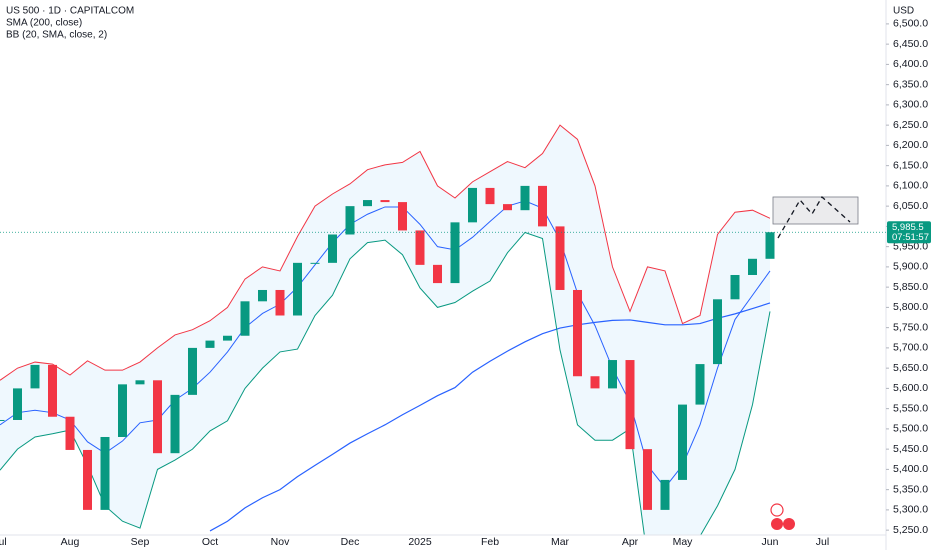 The width and height of the screenshot is (932, 550). Describe the element at coordinates (910, 429) in the screenshot. I see `y-tick-label: 5,500.0` at that location.